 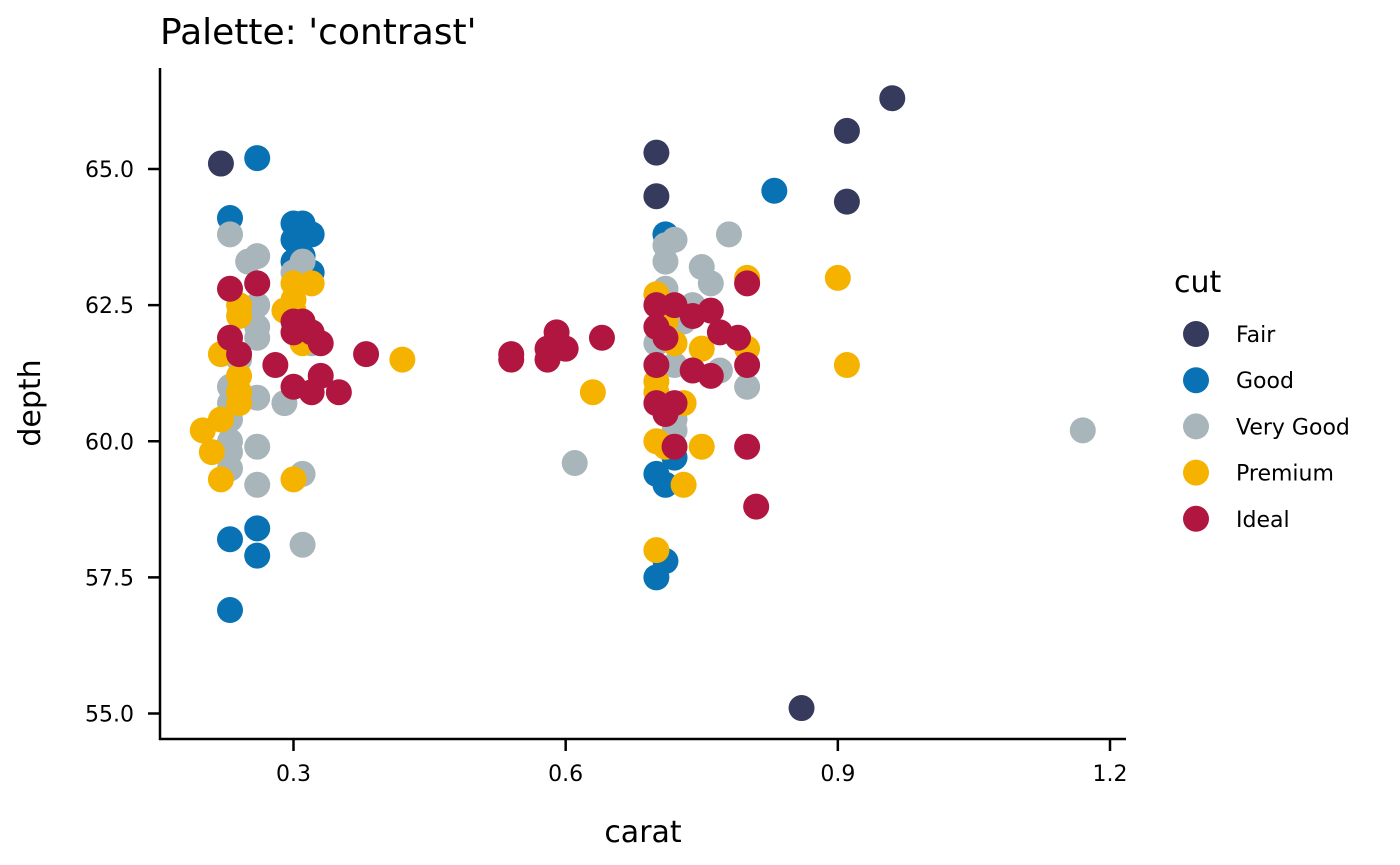 What do you see at coordinates (837, 774) in the screenshot?
I see `x-tick-label: 0.9` at bounding box center [837, 774].